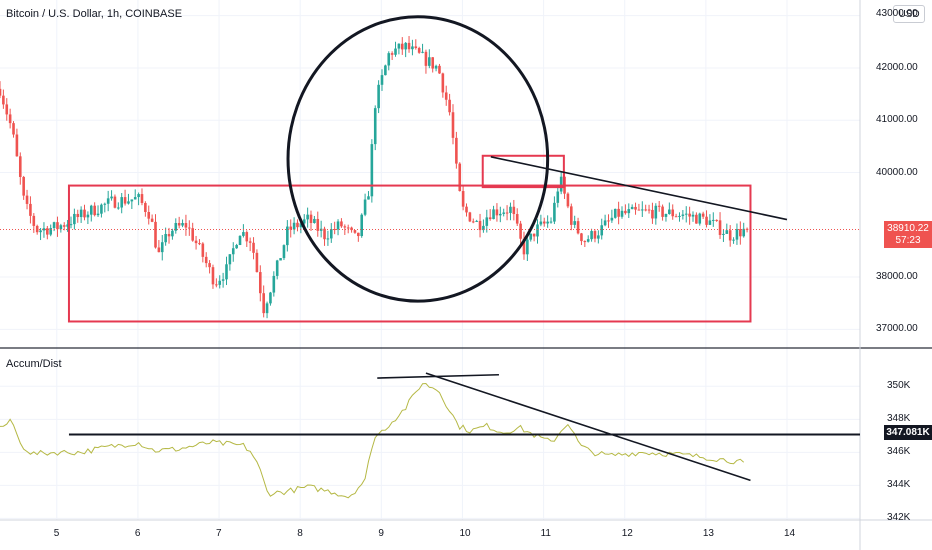 This screenshot has width=932, height=550. I want to click on time-axis-tick-label: 9, so click(381, 533).